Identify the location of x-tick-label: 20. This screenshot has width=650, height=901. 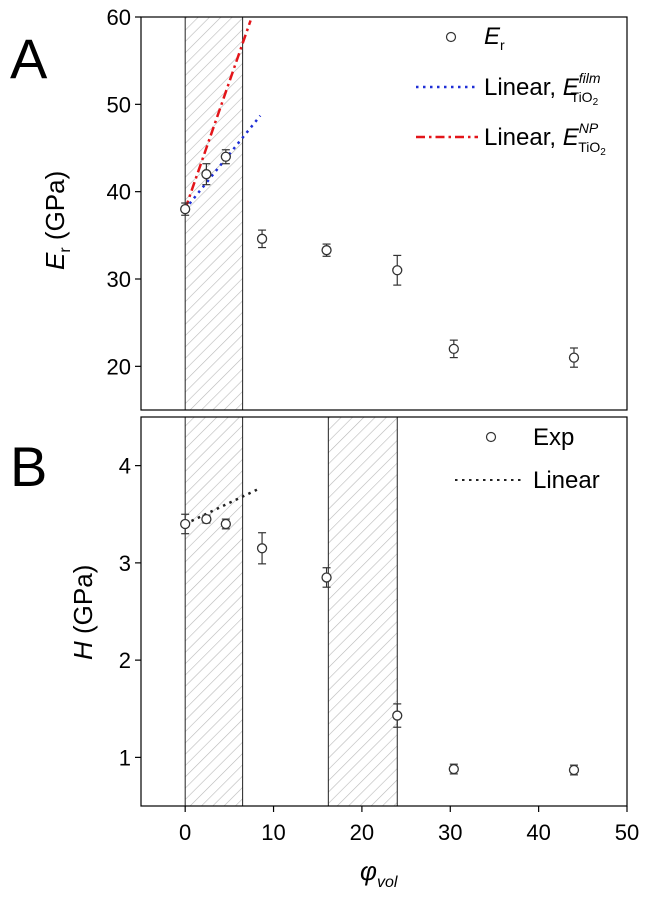
(362, 832).